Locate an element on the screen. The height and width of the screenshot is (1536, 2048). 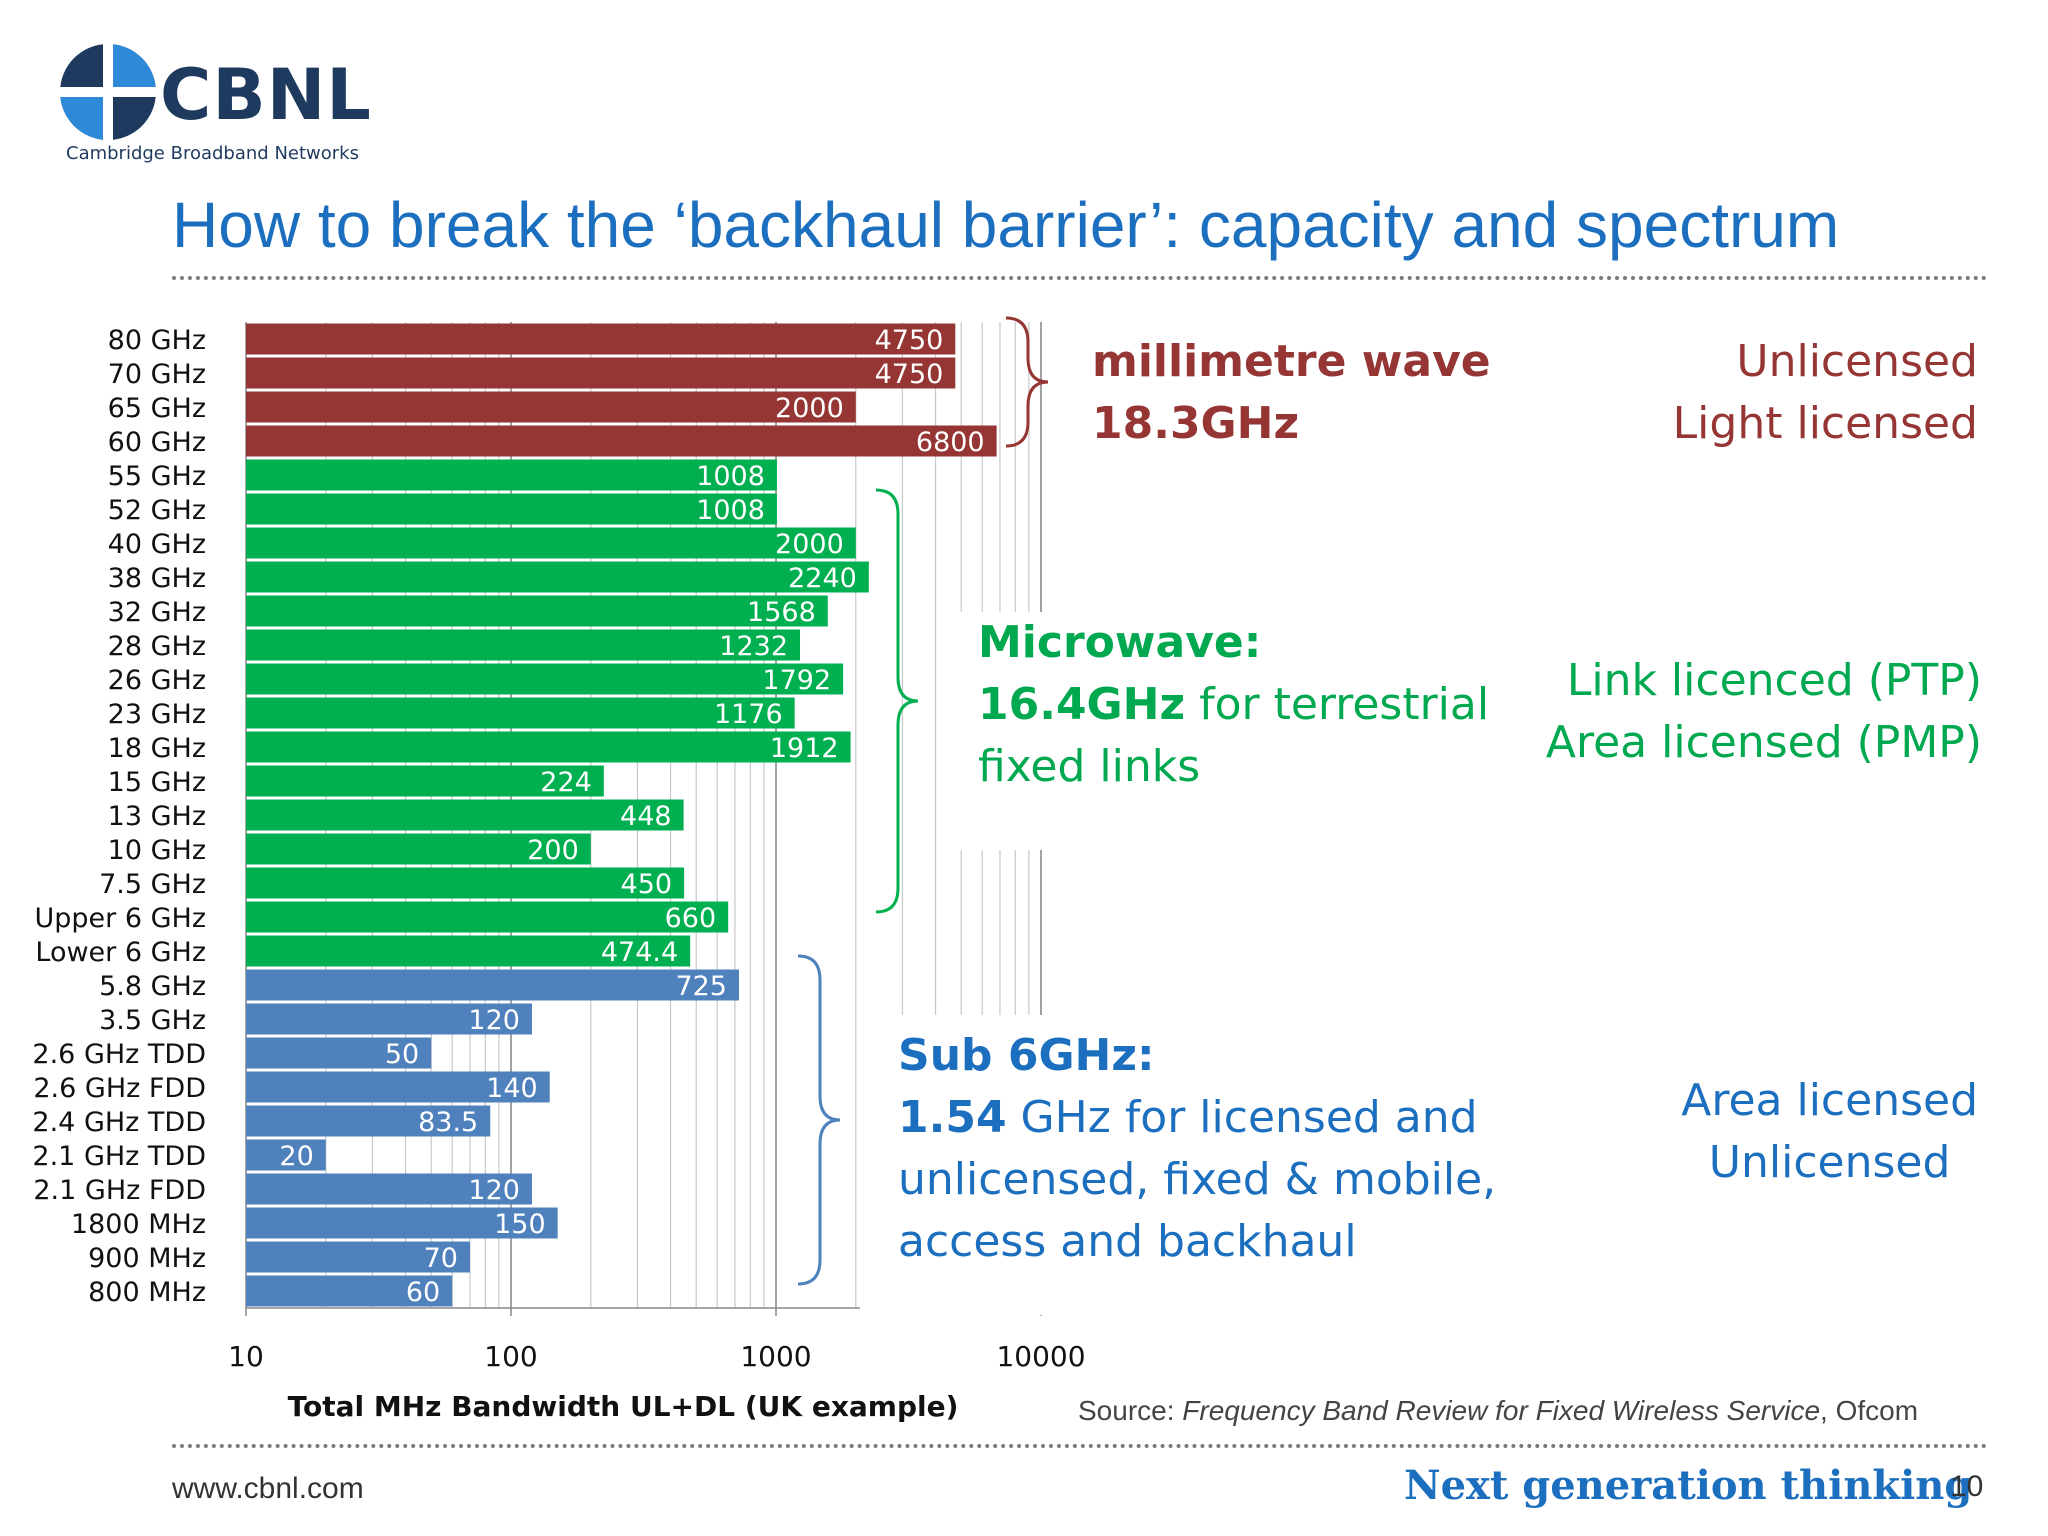
bar-value-label: 83.5 is located at coordinates (448, 1122).